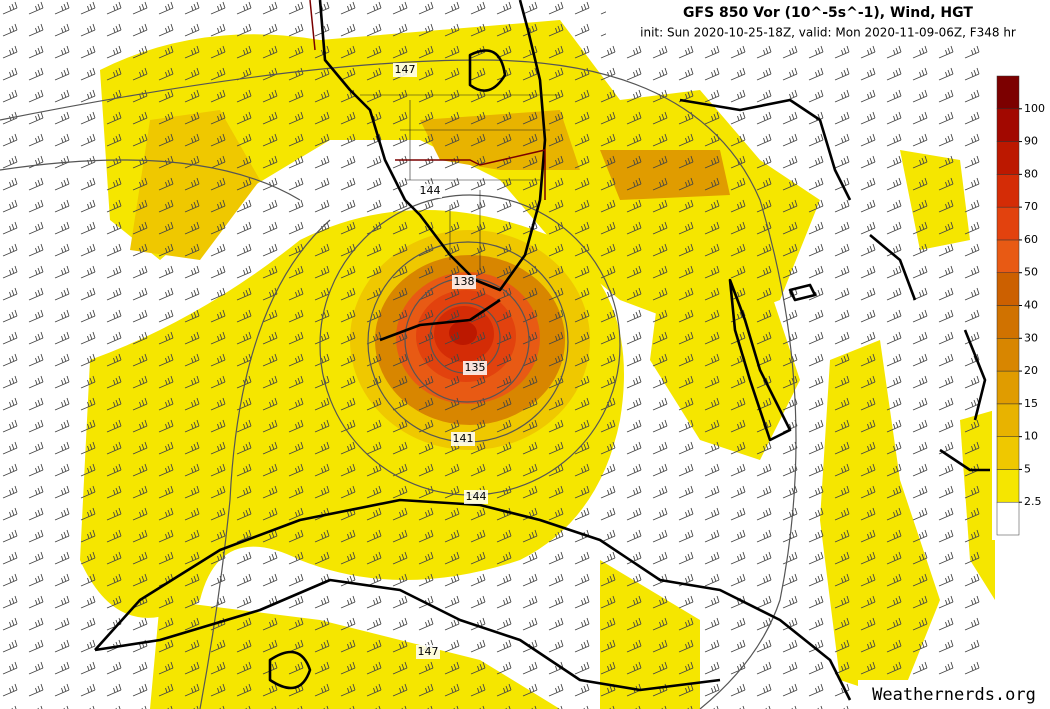  I want to click on contour-labels: 147 144 138 135 141 144 147, so click(440, 361).